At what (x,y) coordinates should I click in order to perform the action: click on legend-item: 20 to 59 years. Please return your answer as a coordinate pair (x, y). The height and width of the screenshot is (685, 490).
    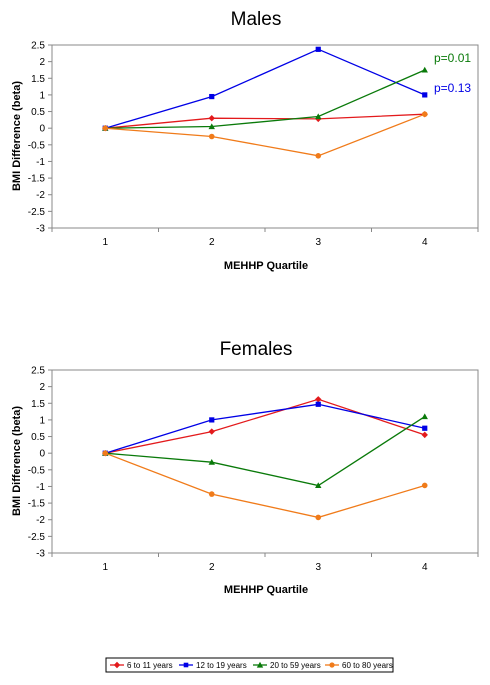
    Looking at the image, I should click on (287, 665).